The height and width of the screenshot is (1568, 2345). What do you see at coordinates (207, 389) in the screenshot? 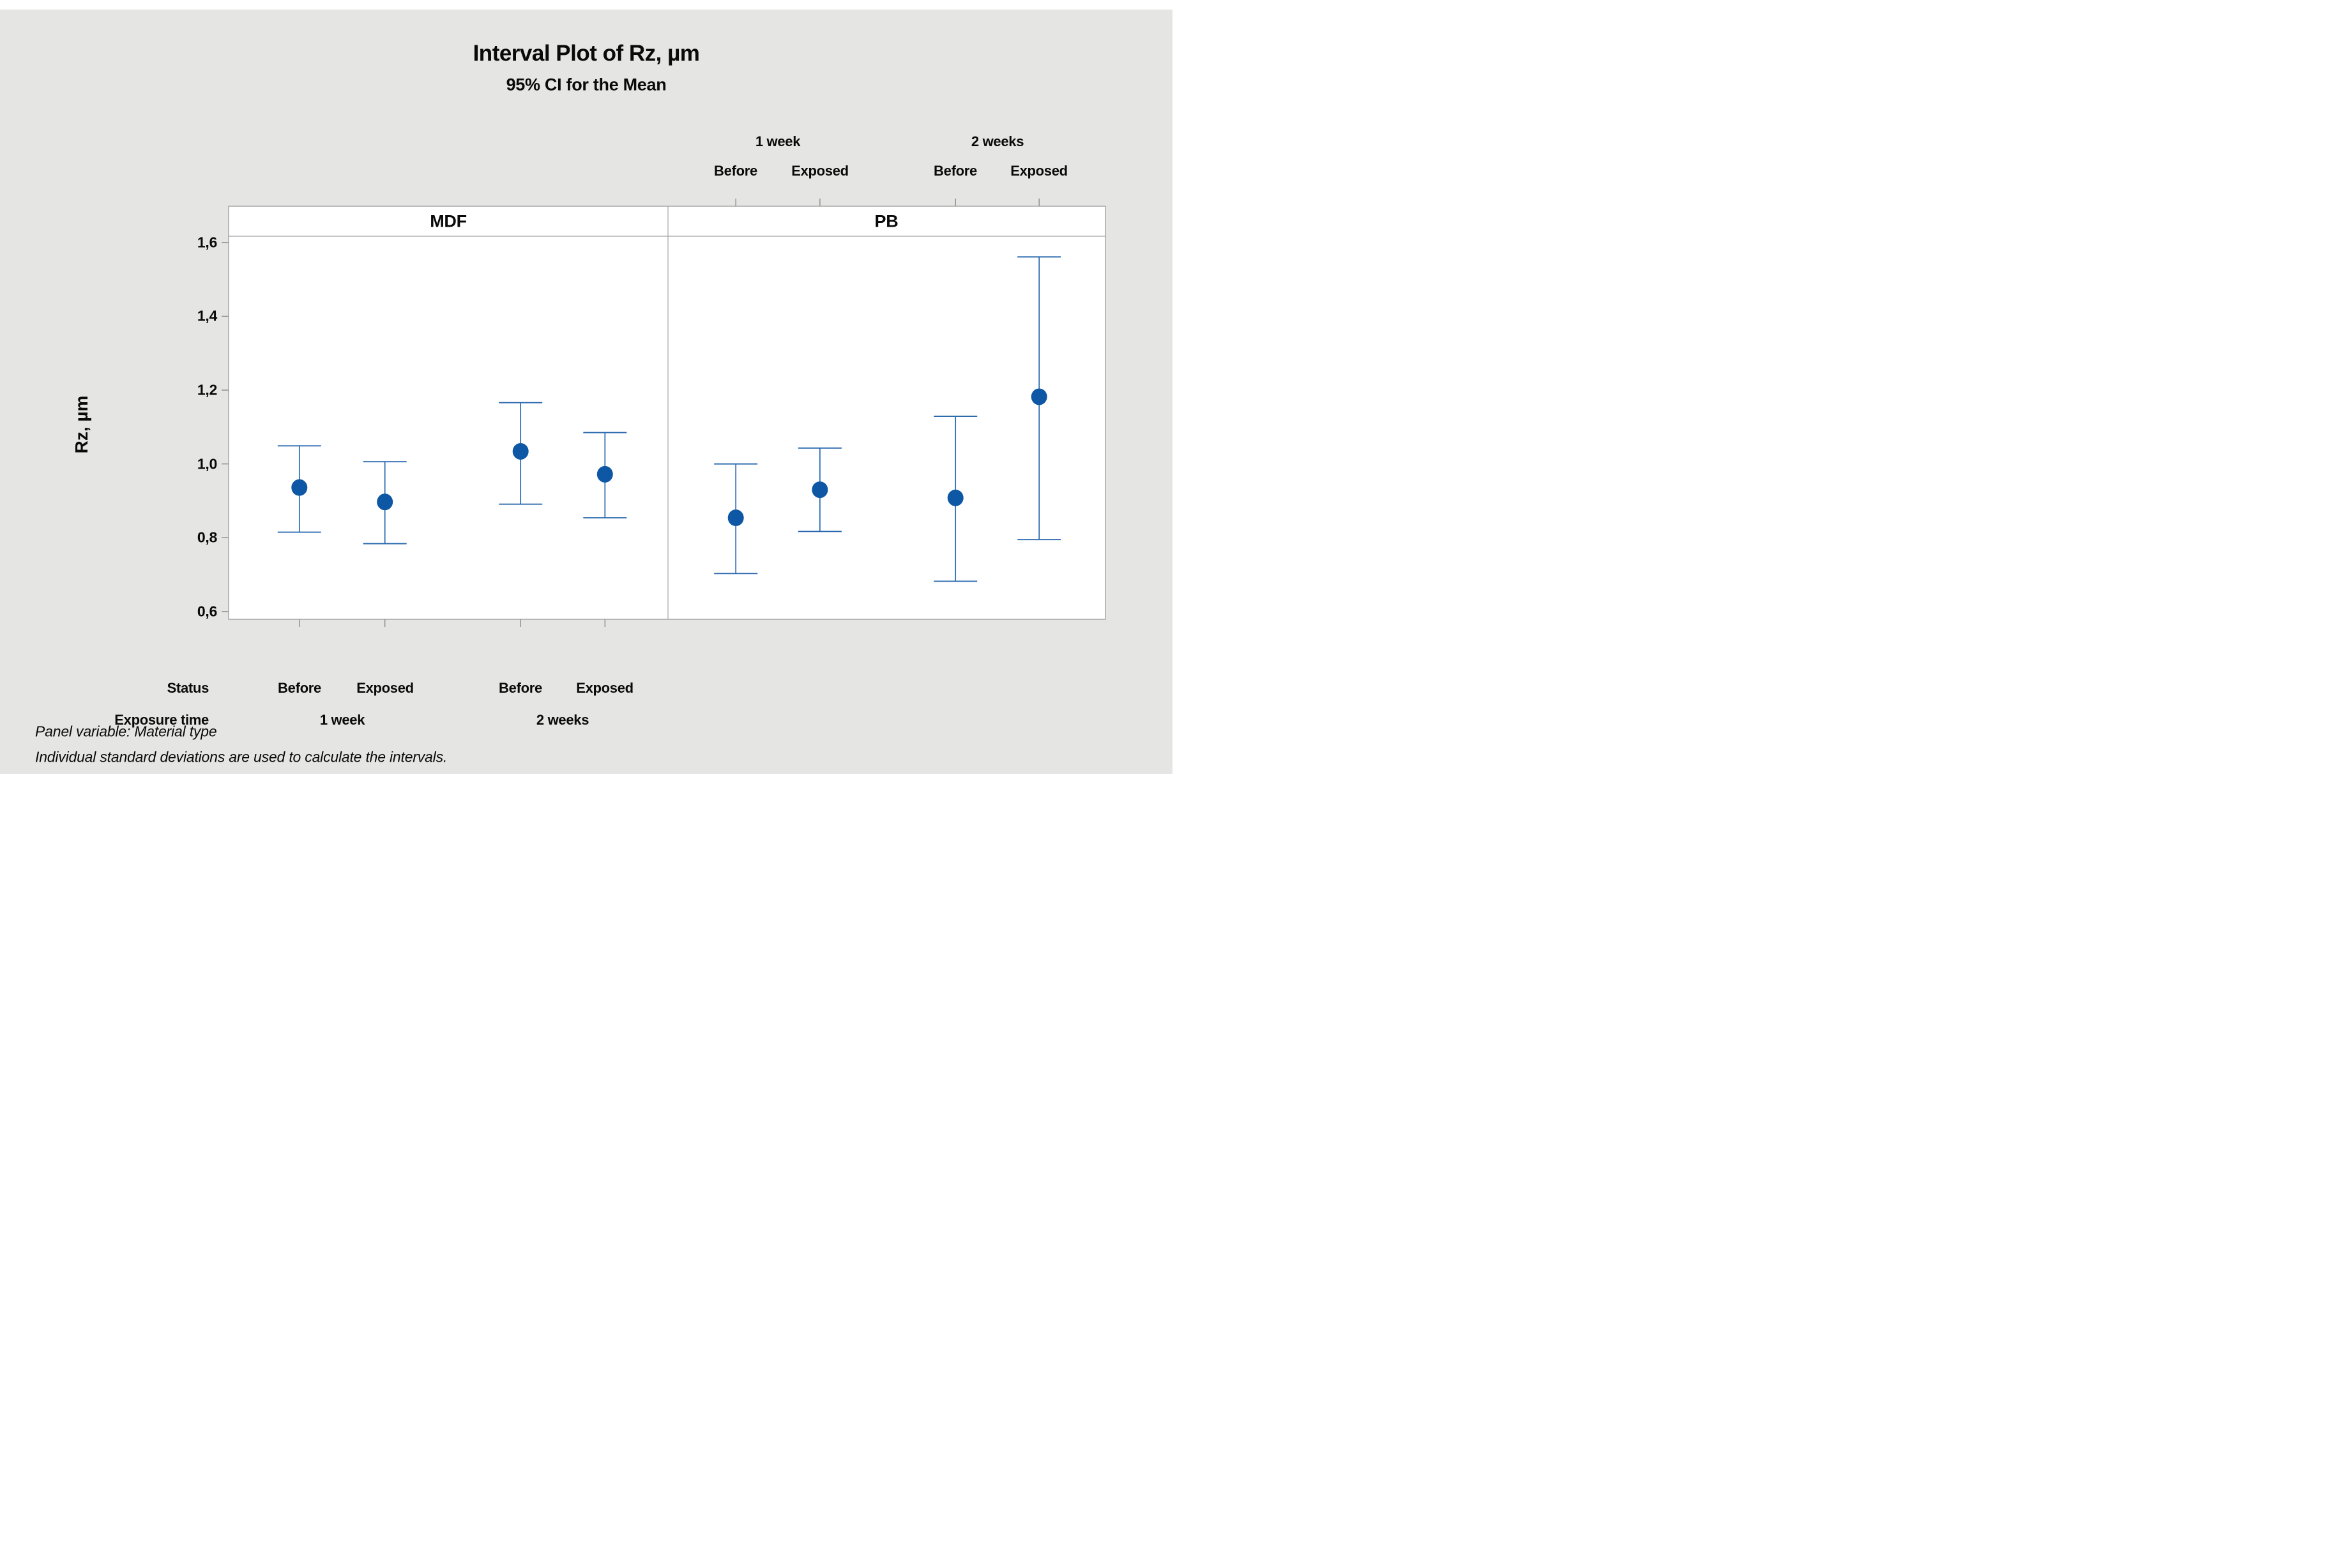
I see `y-tick-label: 1,2` at bounding box center [207, 389].